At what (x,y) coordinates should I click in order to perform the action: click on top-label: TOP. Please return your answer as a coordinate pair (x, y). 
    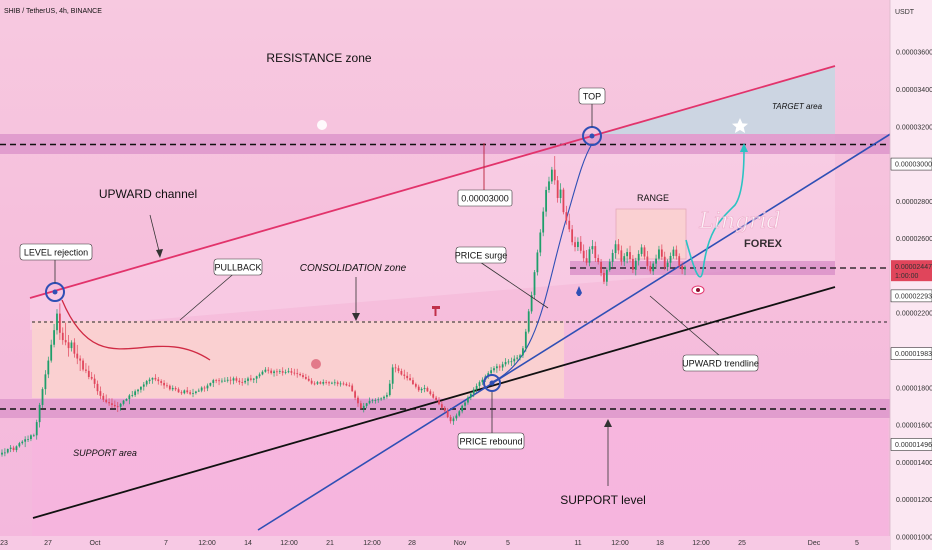
    Looking at the image, I should click on (592, 97).